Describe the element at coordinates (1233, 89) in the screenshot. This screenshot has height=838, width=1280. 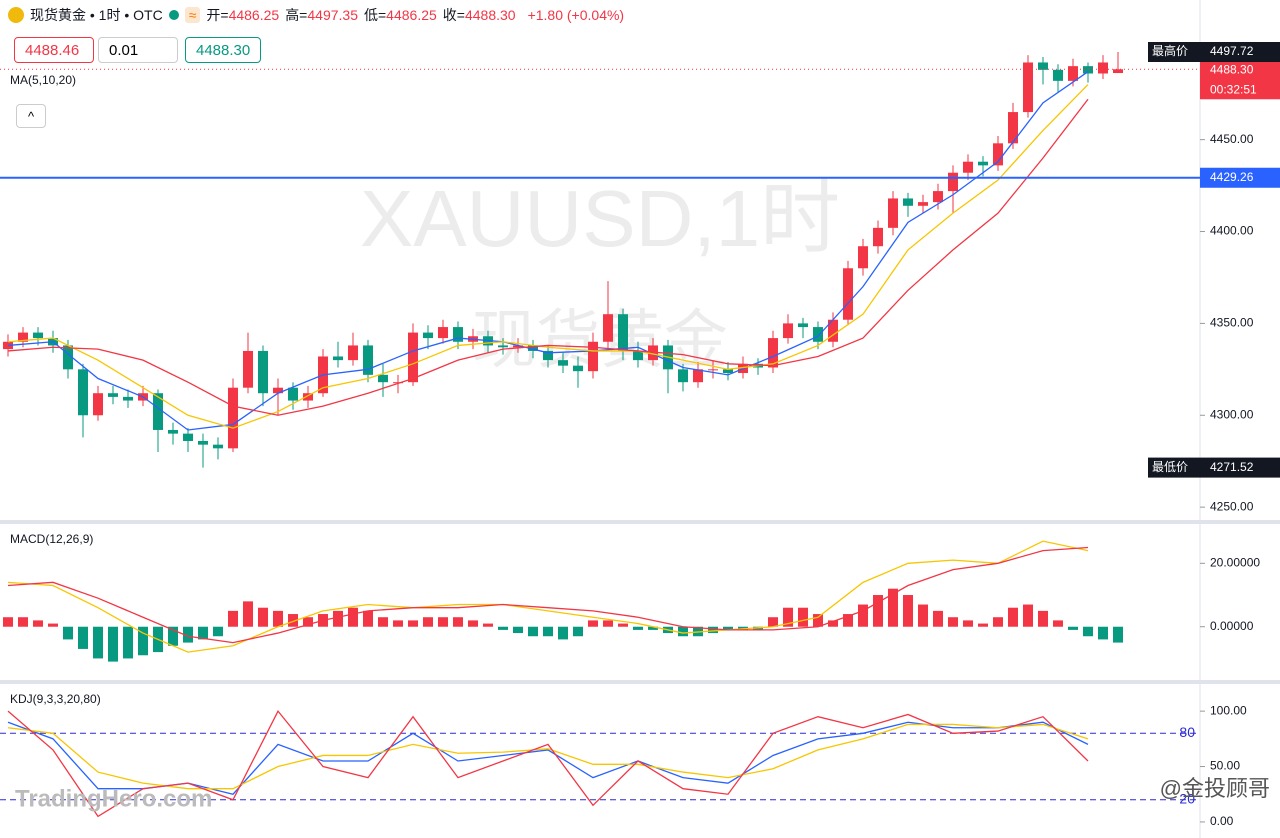
I see `countdown: 00:32:51` at that location.